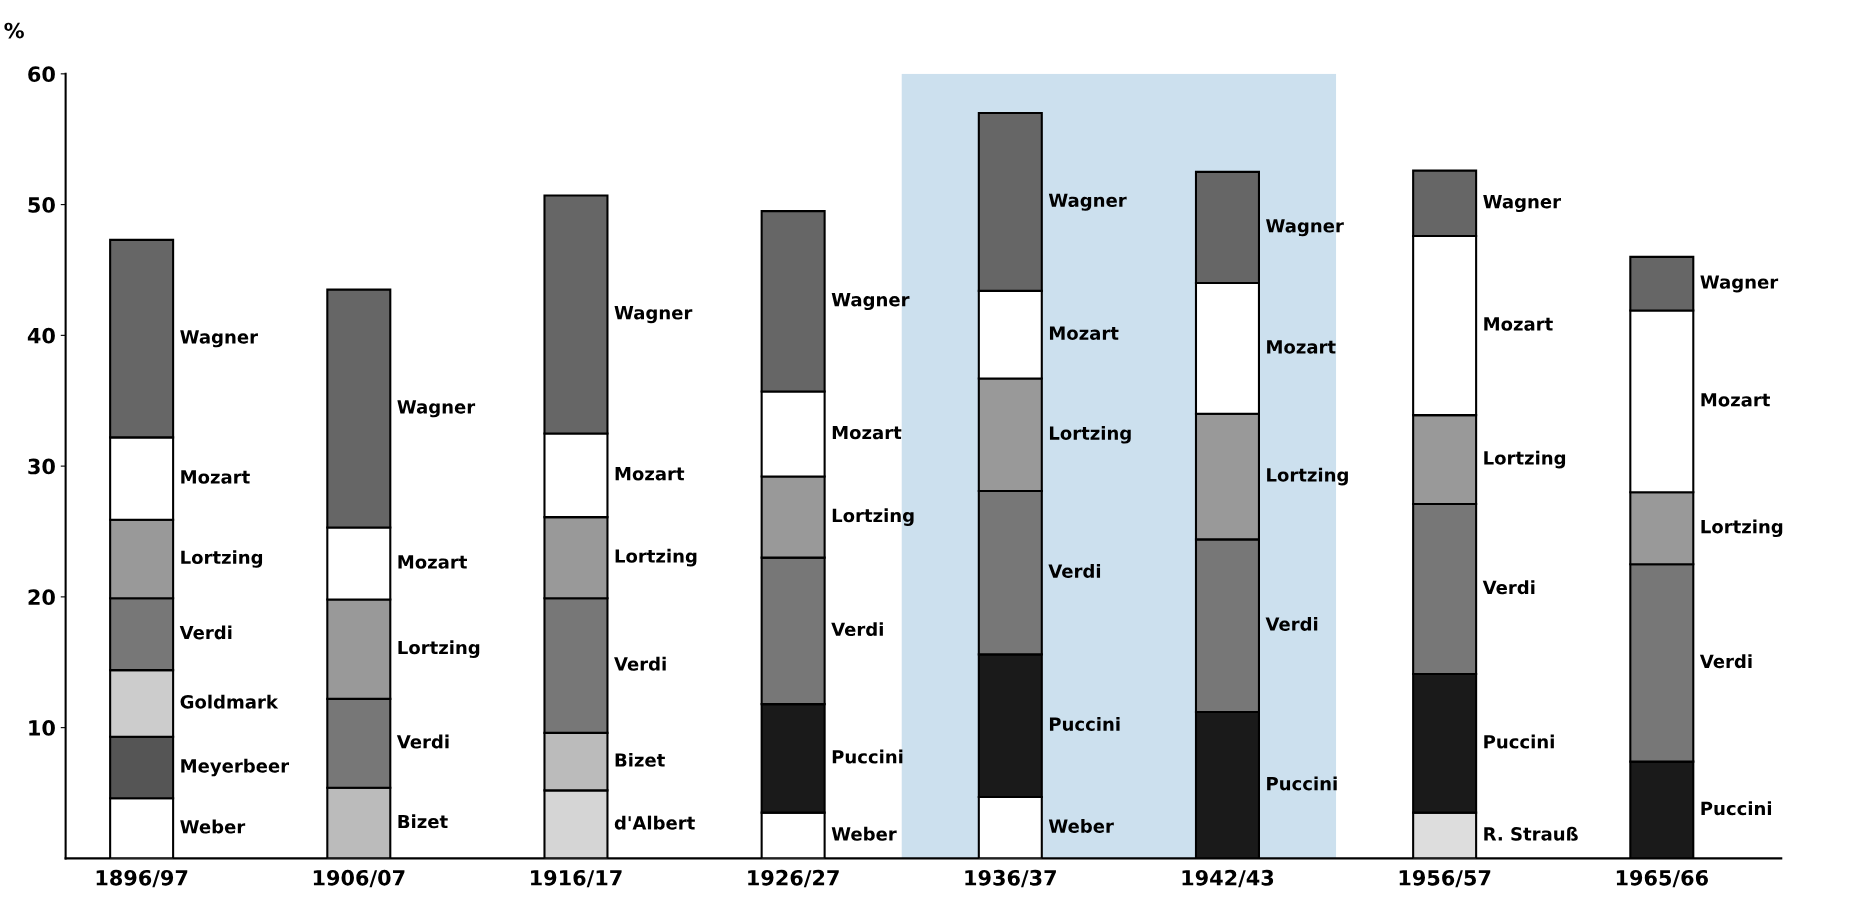 The height and width of the screenshot is (923, 1875). What do you see at coordinates (41, 335) in the screenshot?
I see `y-tick-label: 40` at bounding box center [41, 335].